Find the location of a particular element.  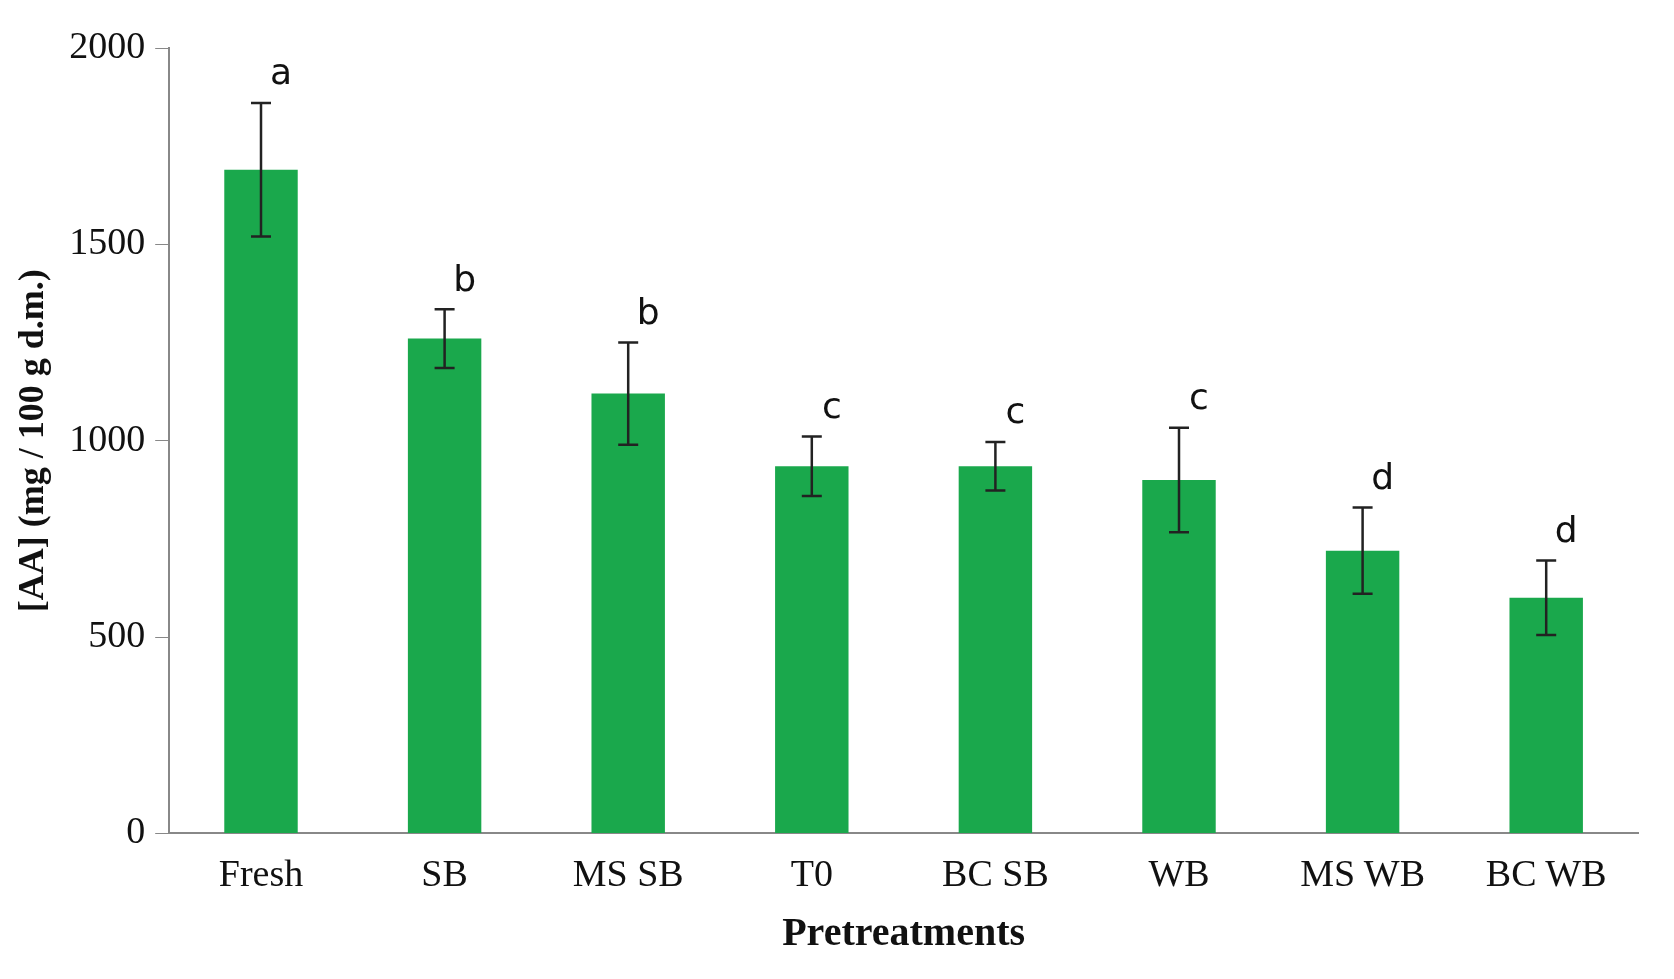

x-tick-label: MS WB is located at coordinates (1363, 873).